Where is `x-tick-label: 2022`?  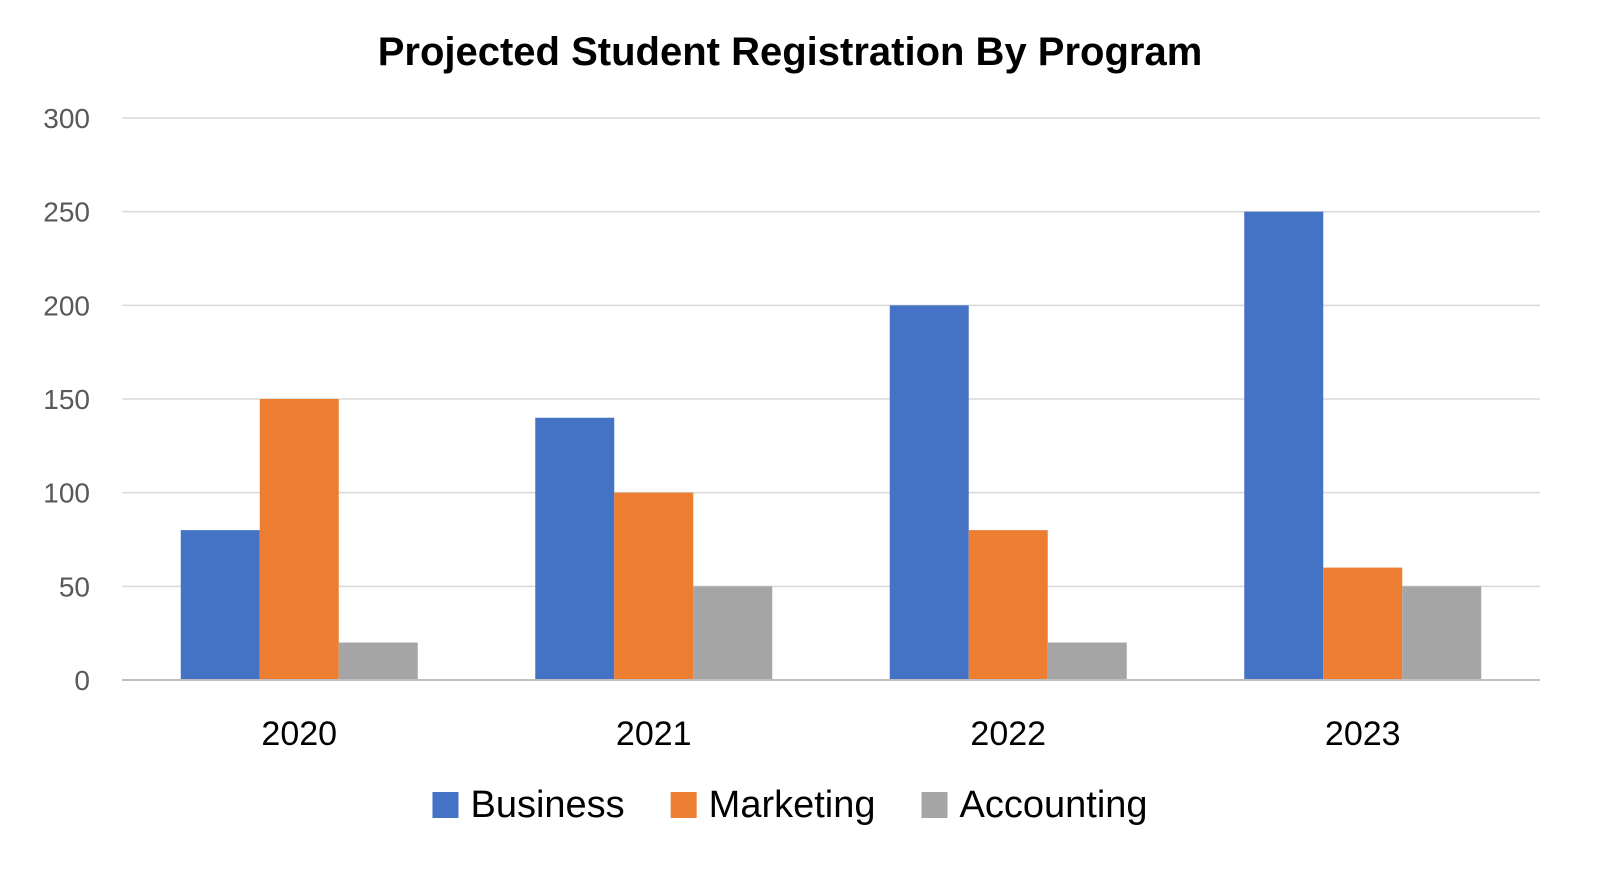 x-tick-label: 2022 is located at coordinates (1008, 734).